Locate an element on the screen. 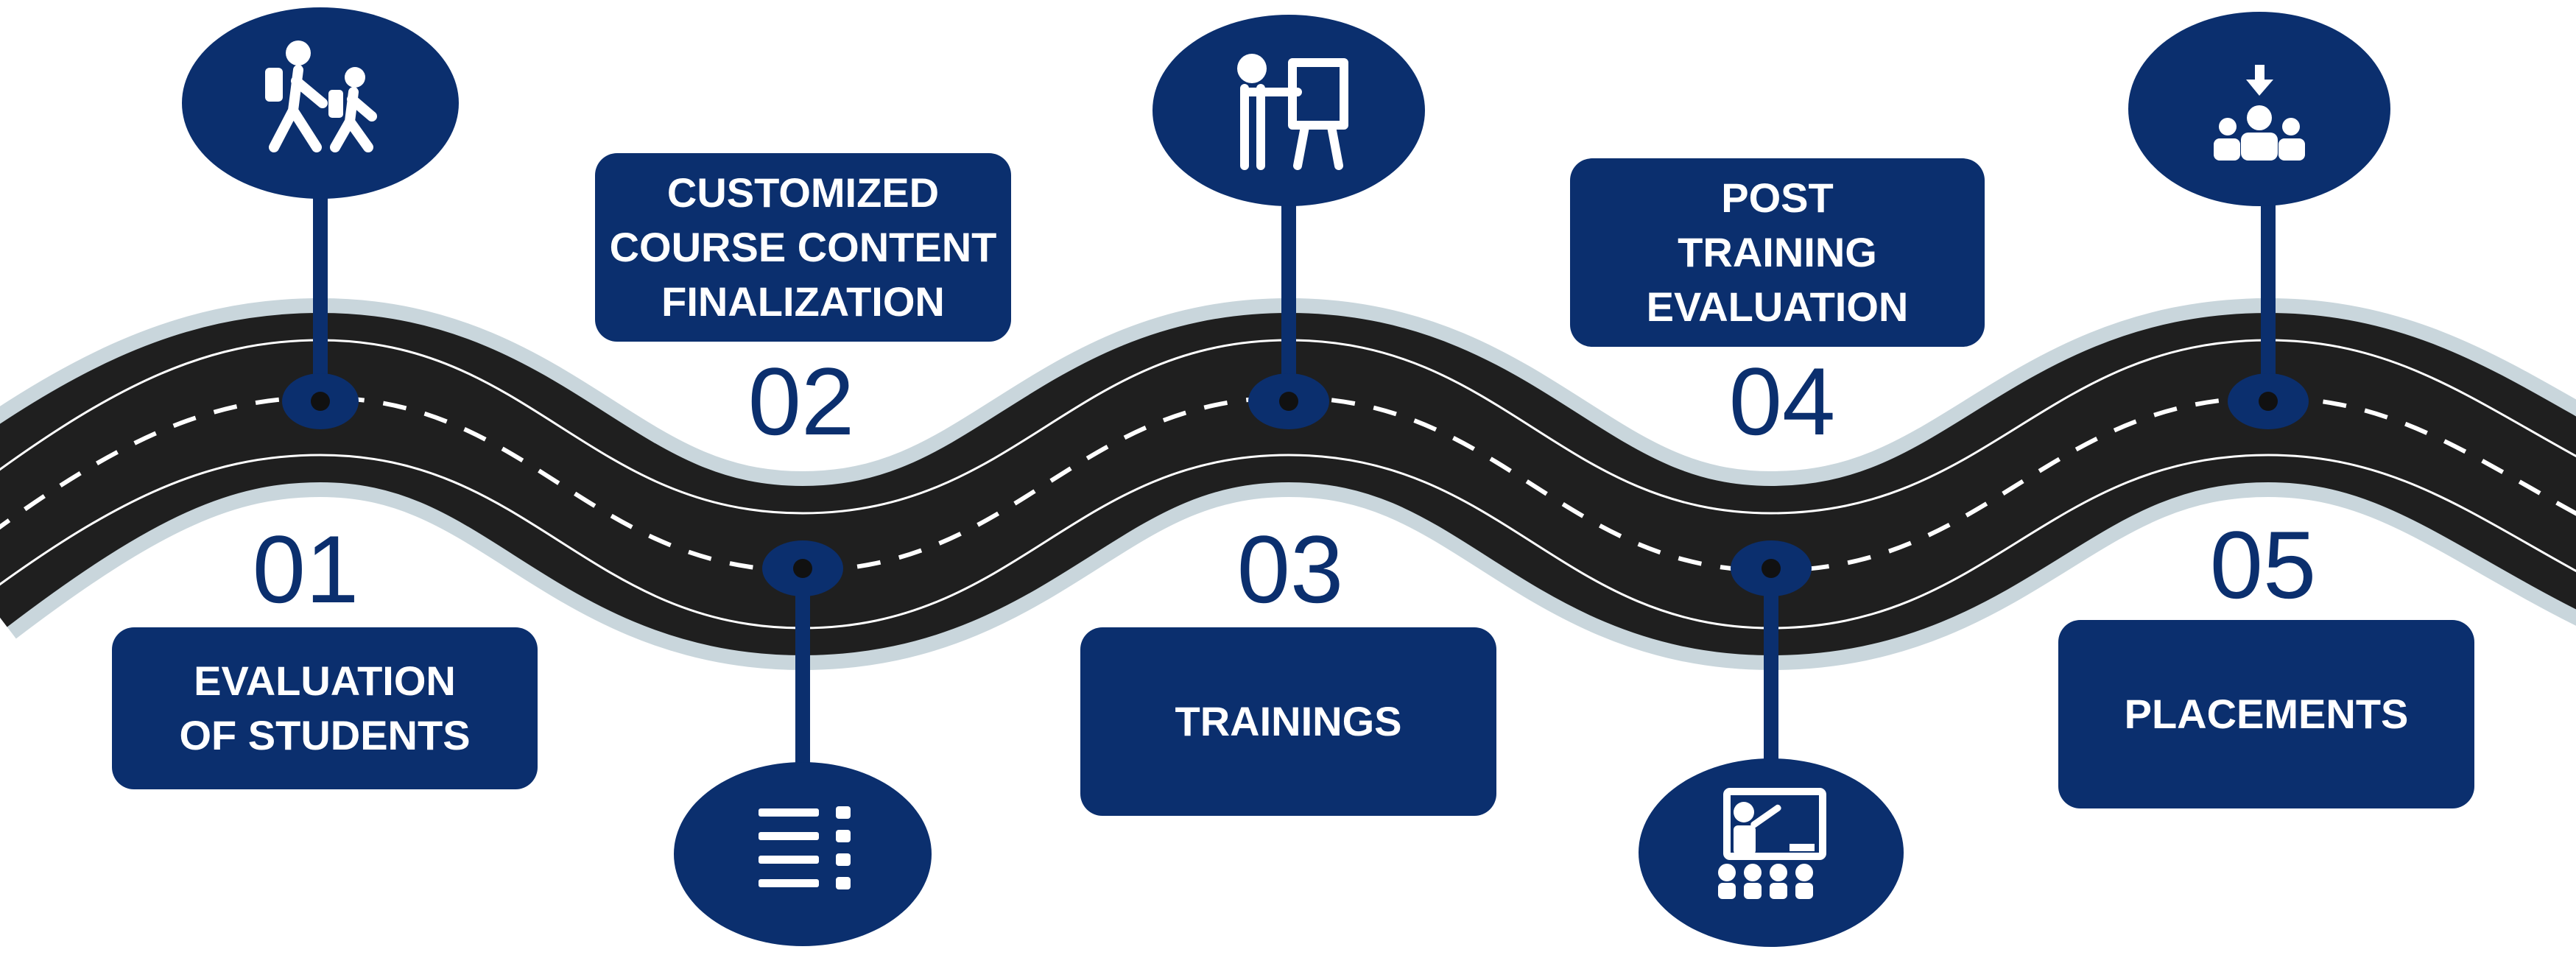 Image resolution: width=2576 pixels, height=955 pixels. step-label-3: TRAININGS is located at coordinates (1288, 722).